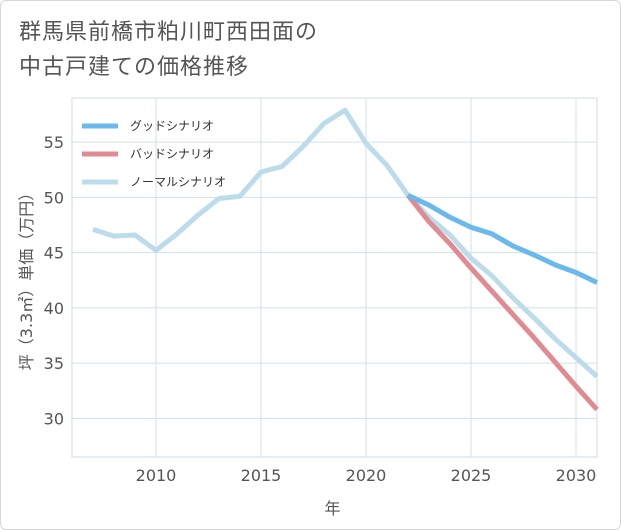 The image size is (621, 530). What do you see at coordinates (54, 363) in the screenshot?
I see `y-tick-label: 35` at bounding box center [54, 363].